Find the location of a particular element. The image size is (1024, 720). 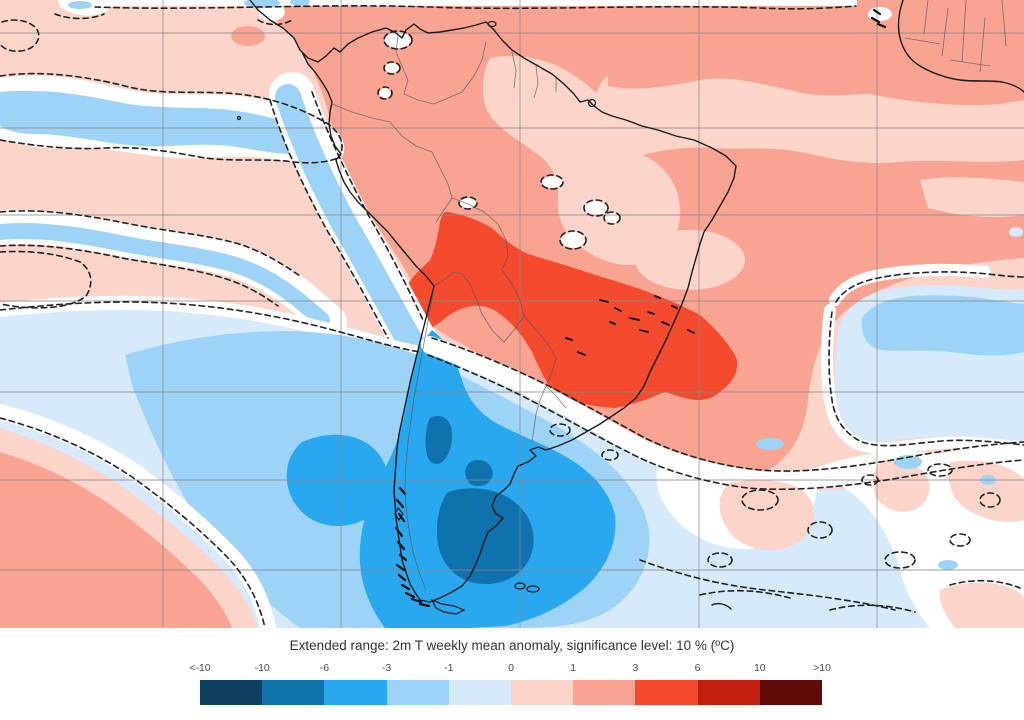

warm-region-sw is located at coordinates (116, 540).